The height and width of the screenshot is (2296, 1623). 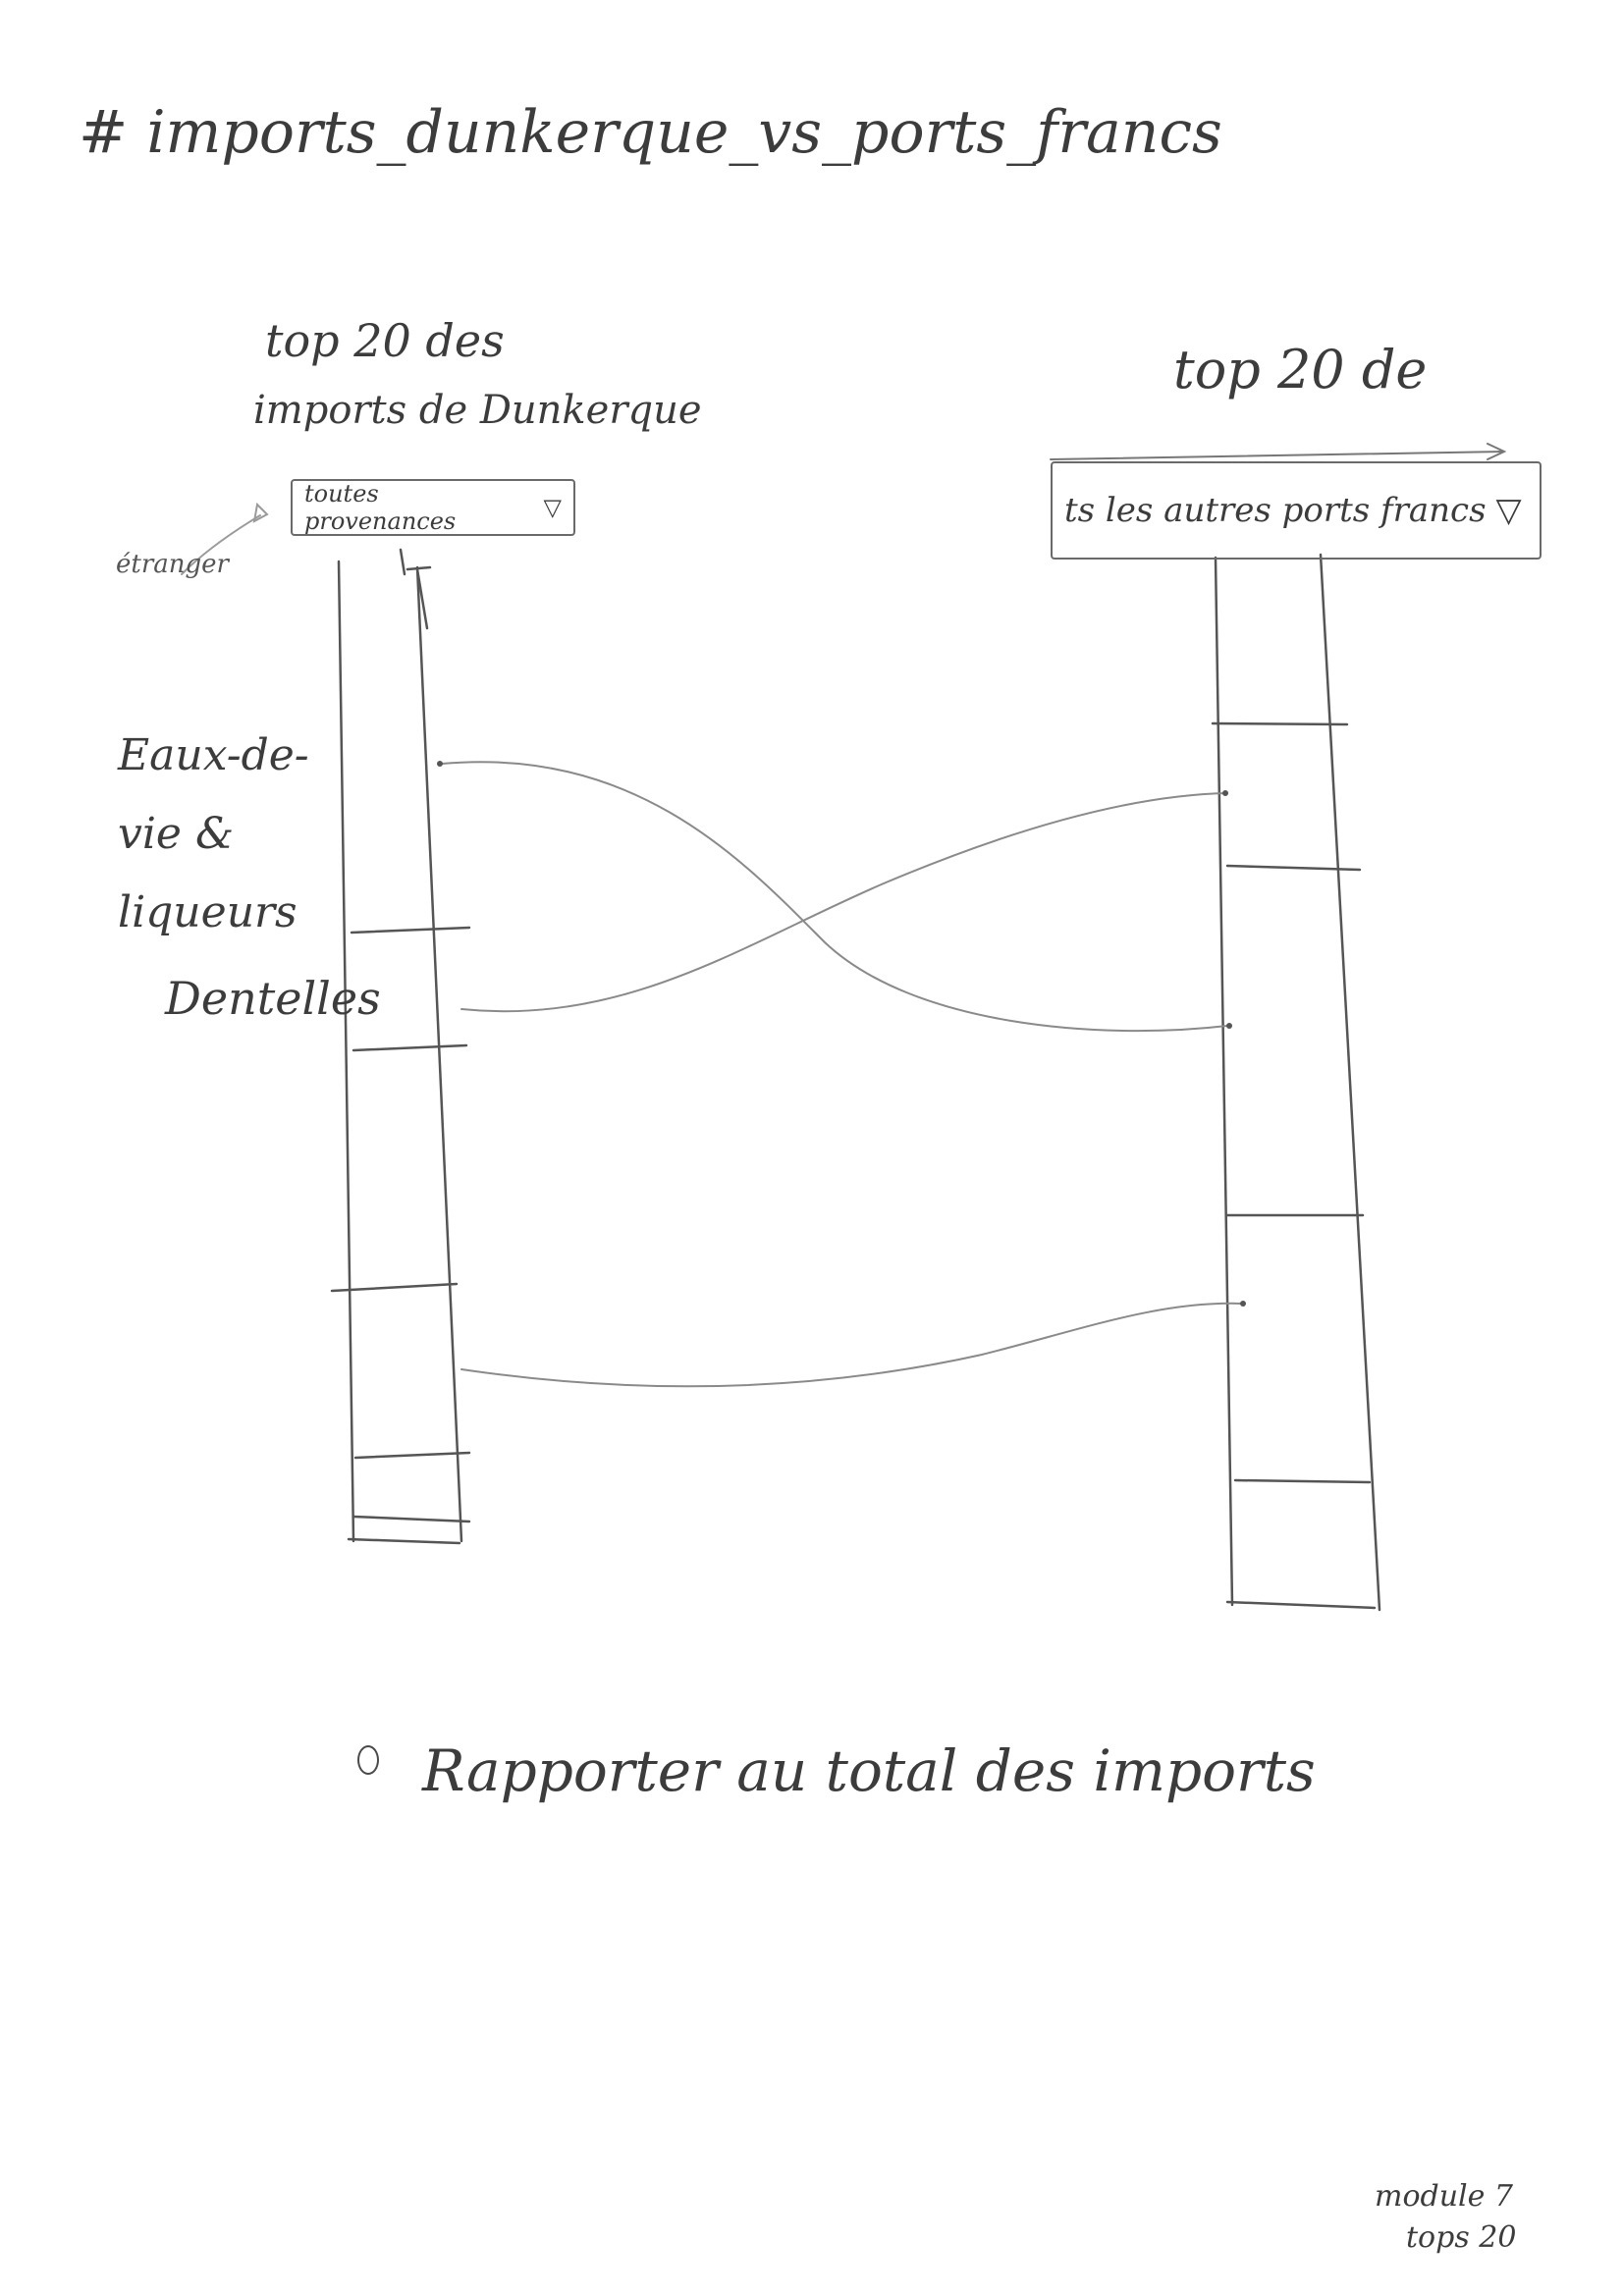 I want to click on rapporter-au-total-radio, so click(x=368, y=1760).